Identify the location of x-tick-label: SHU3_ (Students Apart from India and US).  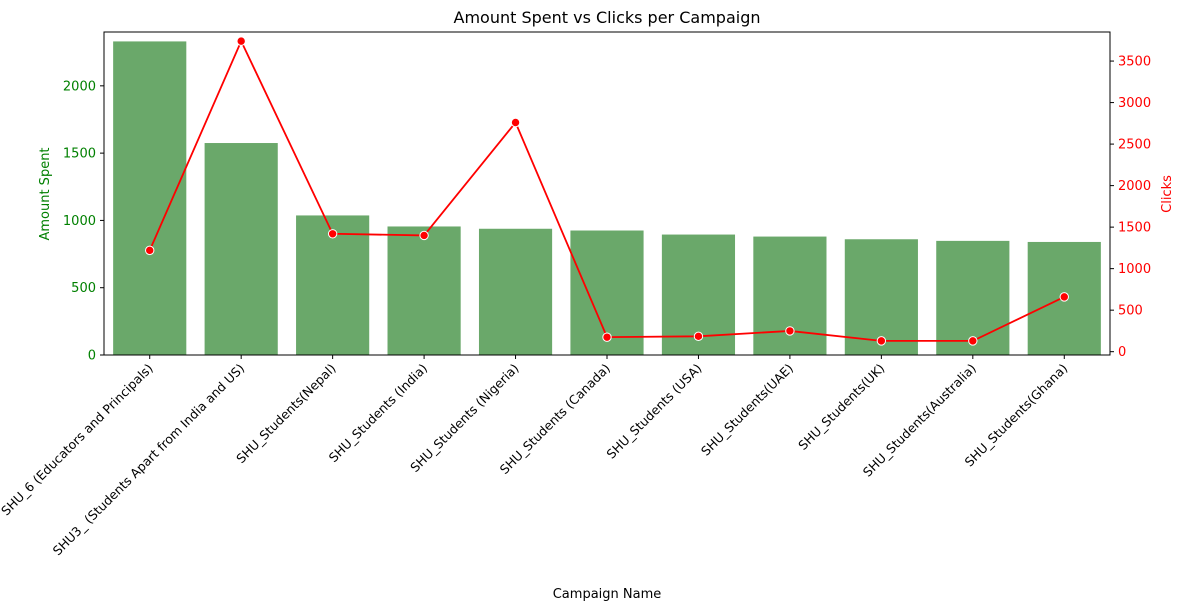
(149, 460).